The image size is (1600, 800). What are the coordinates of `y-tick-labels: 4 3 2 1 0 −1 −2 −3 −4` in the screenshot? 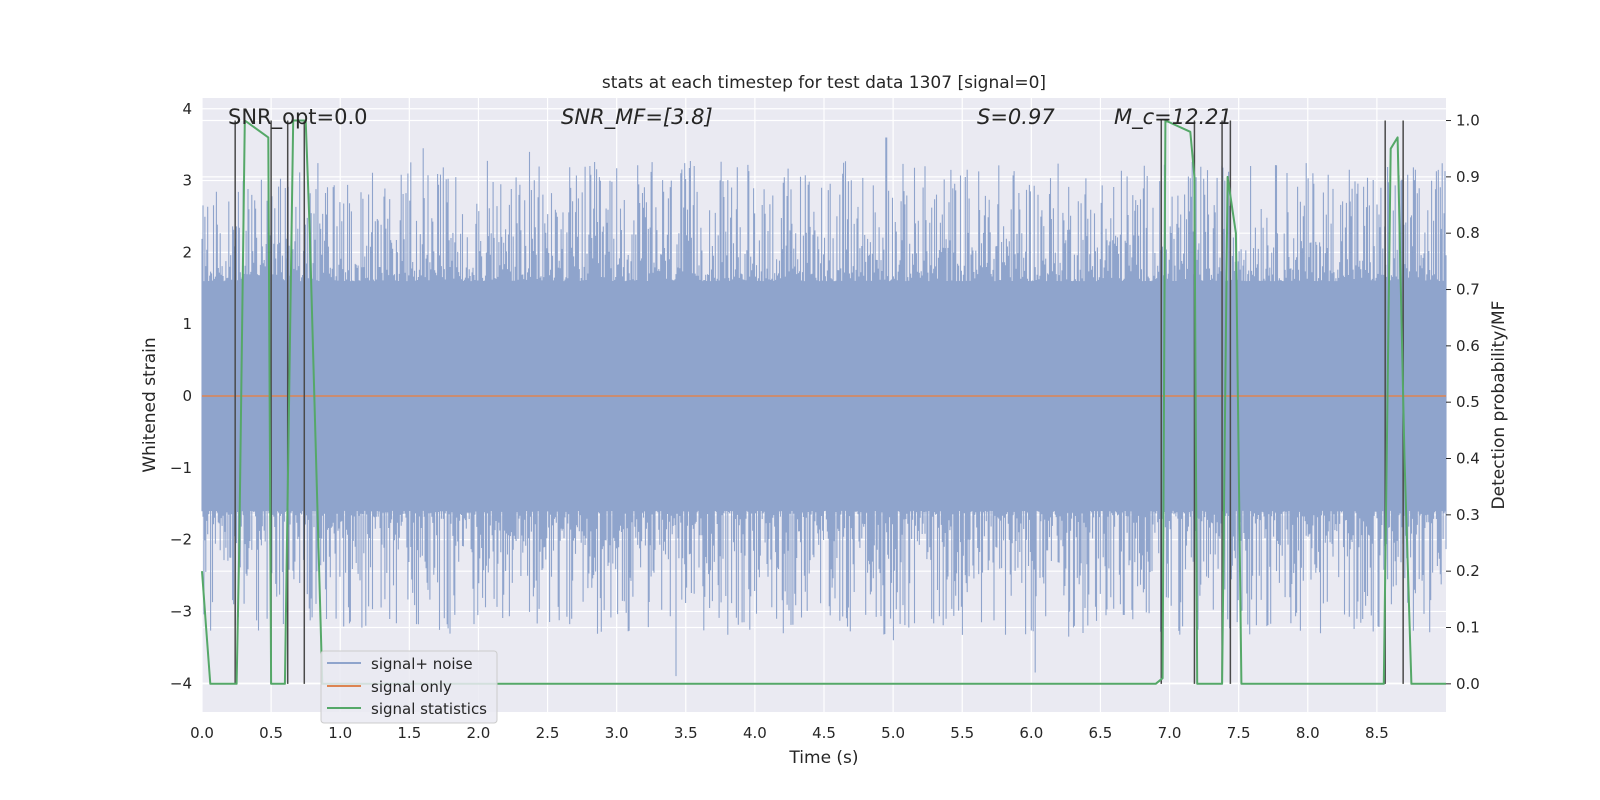 It's located at (181, 396).